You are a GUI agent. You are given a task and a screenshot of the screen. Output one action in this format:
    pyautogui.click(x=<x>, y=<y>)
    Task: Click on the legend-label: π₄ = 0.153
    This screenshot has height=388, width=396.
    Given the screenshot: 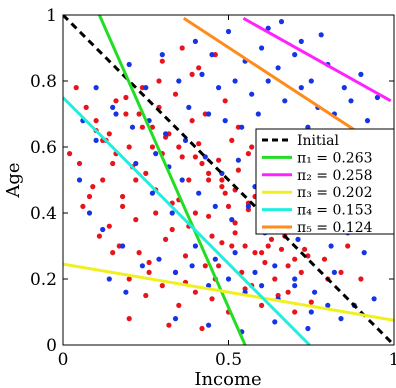 What is the action you would take?
    pyautogui.click(x=335, y=211)
    